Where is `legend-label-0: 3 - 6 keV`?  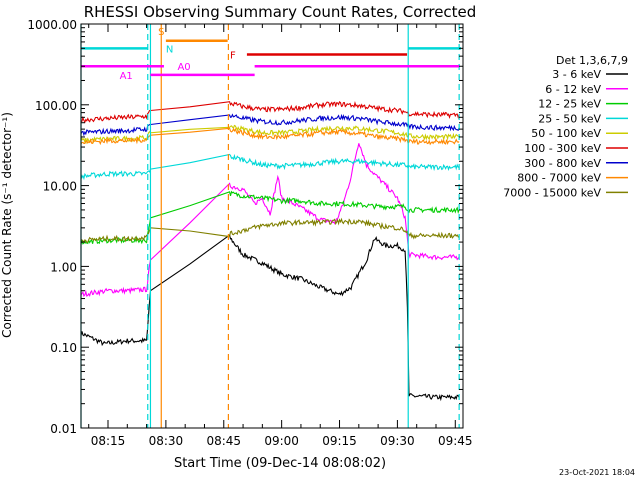 legend-label-0: 3 - 6 keV is located at coordinates (576, 74).